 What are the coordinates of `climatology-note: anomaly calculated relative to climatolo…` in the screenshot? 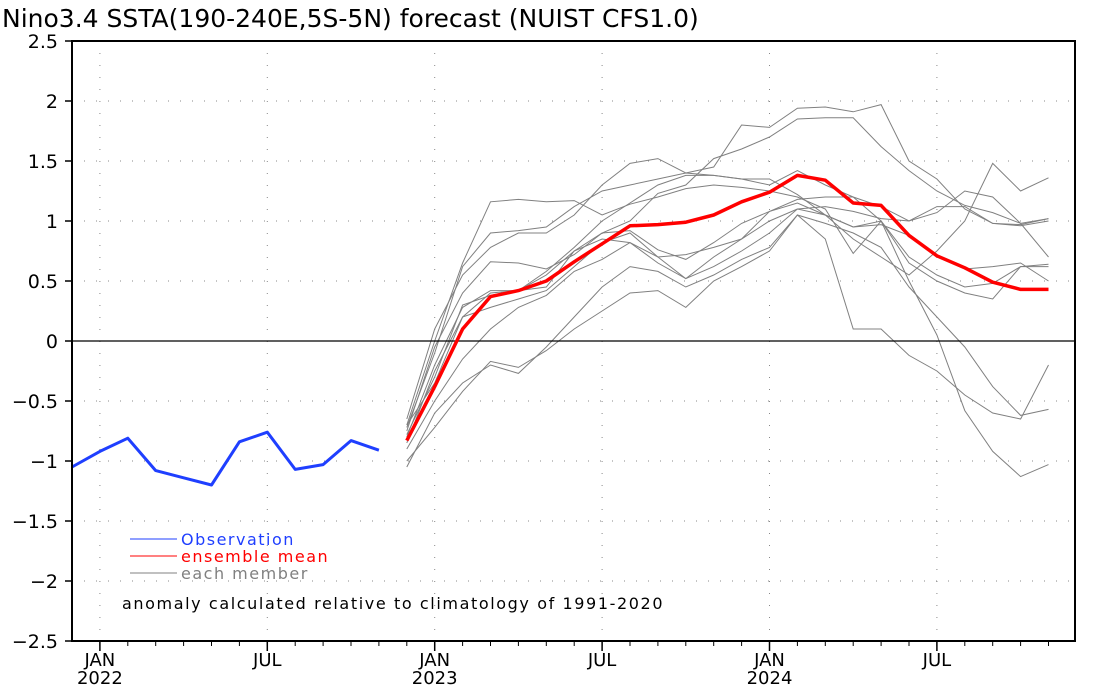 It's located at (393, 603).